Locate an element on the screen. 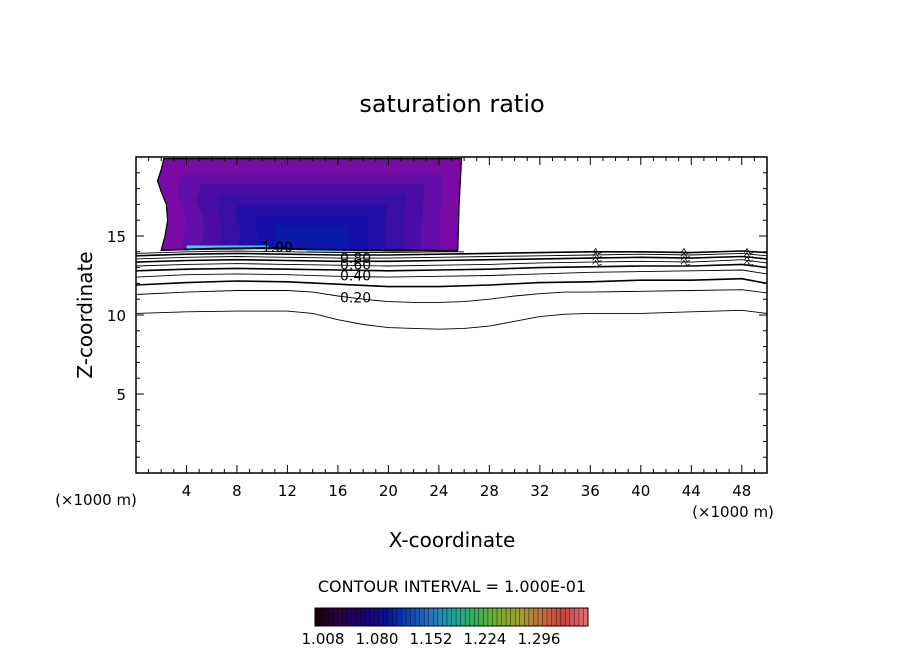 Image resolution: width=904 pixels, height=654 pixels. x-axis-label: X-coordinate is located at coordinates (452, 540).